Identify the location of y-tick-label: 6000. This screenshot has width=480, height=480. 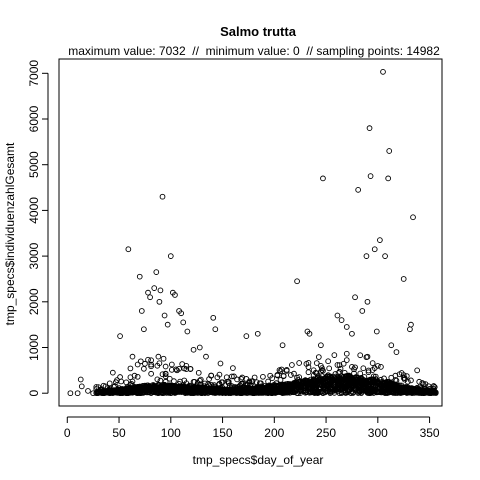
(34, 118).